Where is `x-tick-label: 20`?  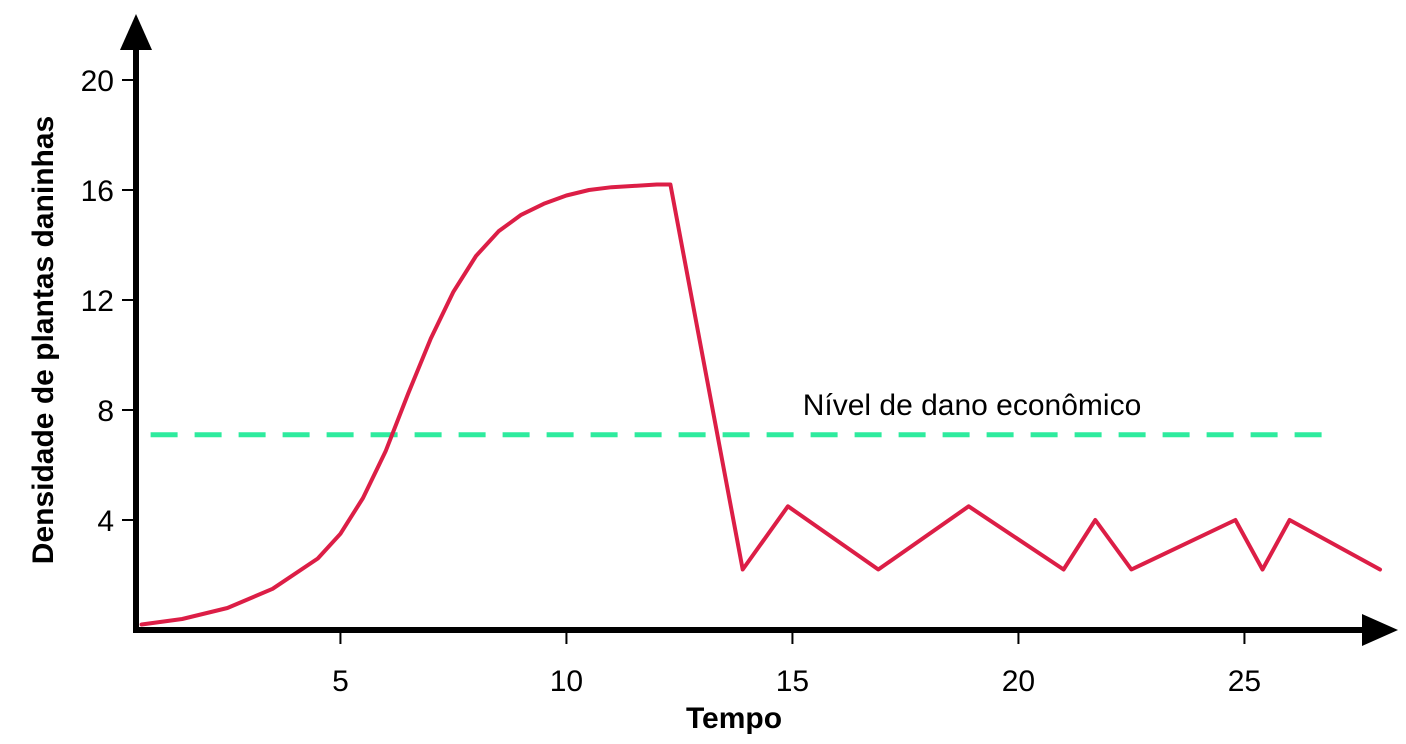
x-tick-label: 20 is located at coordinates (1018, 681).